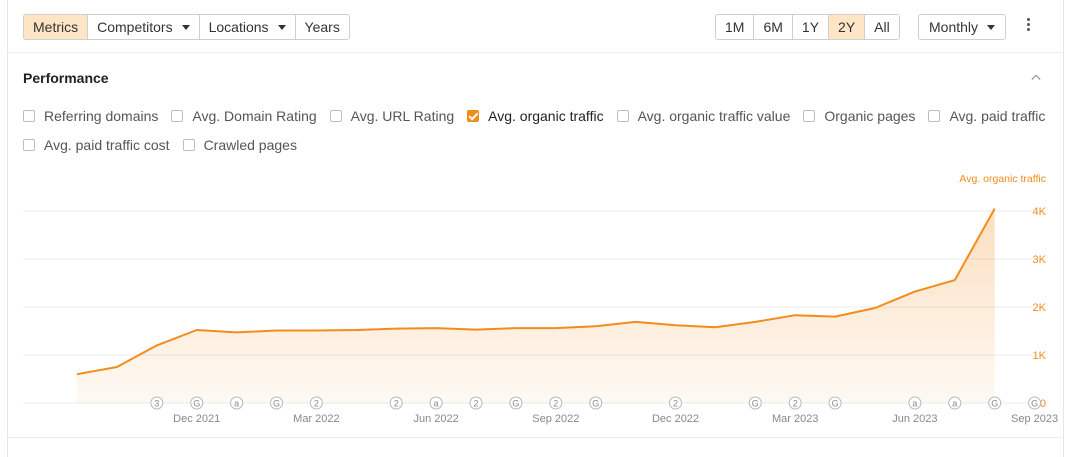 Image resolution: width=1070 pixels, height=457 pixels. What do you see at coordinates (96, 145) in the screenshot?
I see `metric-avg-paid-traffic-cost: Avg. paid traffic cost` at bounding box center [96, 145].